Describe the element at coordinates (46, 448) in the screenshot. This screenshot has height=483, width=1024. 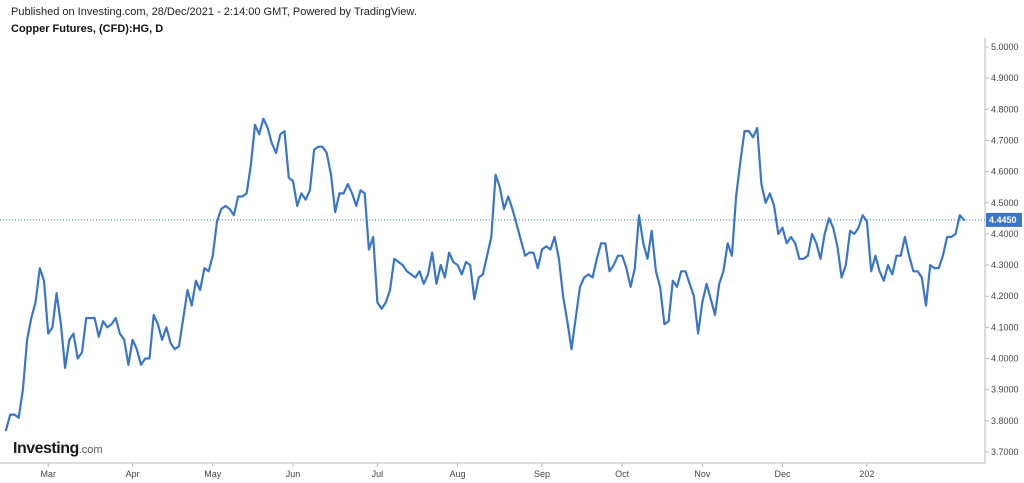
I see `logo-text: Investing` at that location.